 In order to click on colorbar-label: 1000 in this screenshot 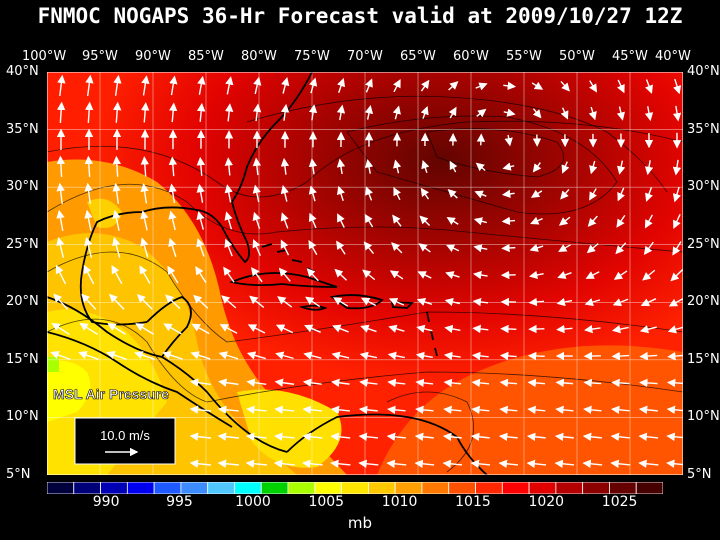, I will do `click(253, 502)`.